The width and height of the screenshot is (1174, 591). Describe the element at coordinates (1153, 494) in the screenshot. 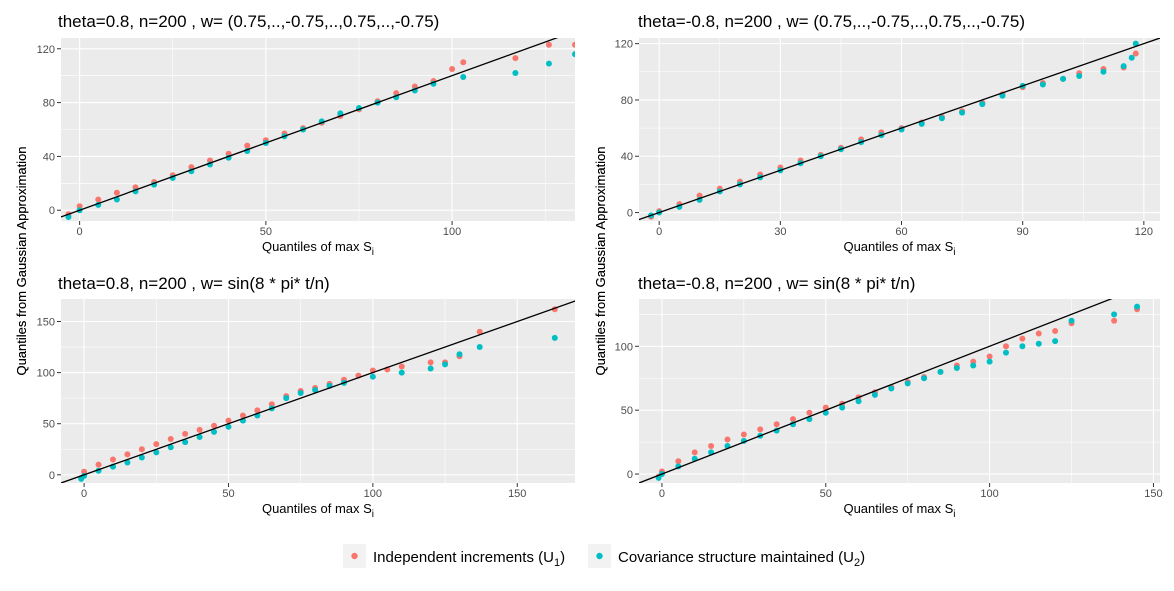

I see `x-tick-label: 150` at that location.